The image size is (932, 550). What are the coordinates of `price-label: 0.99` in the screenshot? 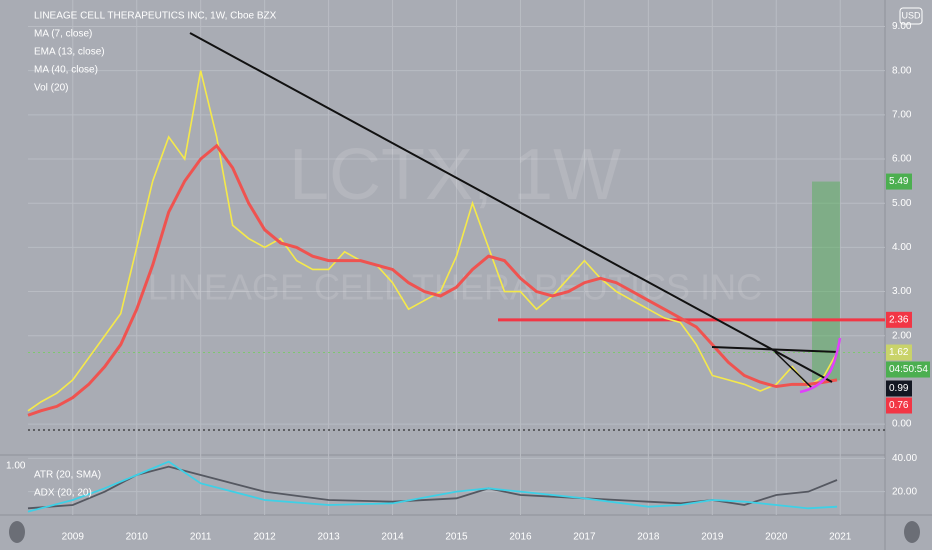 It's located at (899, 388).